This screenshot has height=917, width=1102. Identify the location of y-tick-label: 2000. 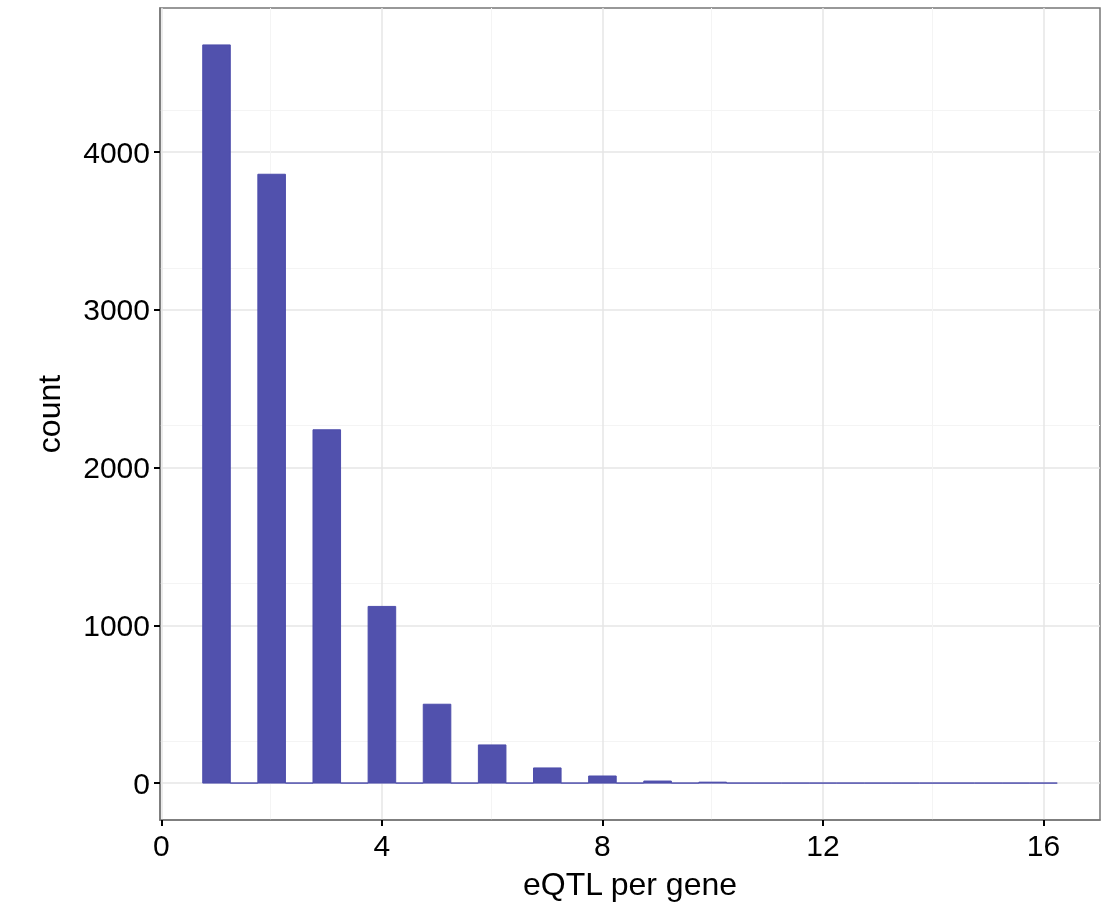
(116, 468).